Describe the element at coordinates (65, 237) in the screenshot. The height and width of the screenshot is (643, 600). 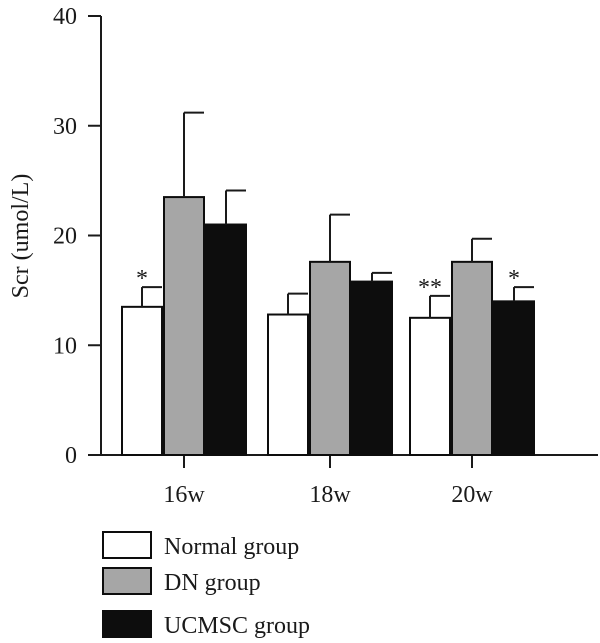
I see `y-tick-label: 20` at that location.